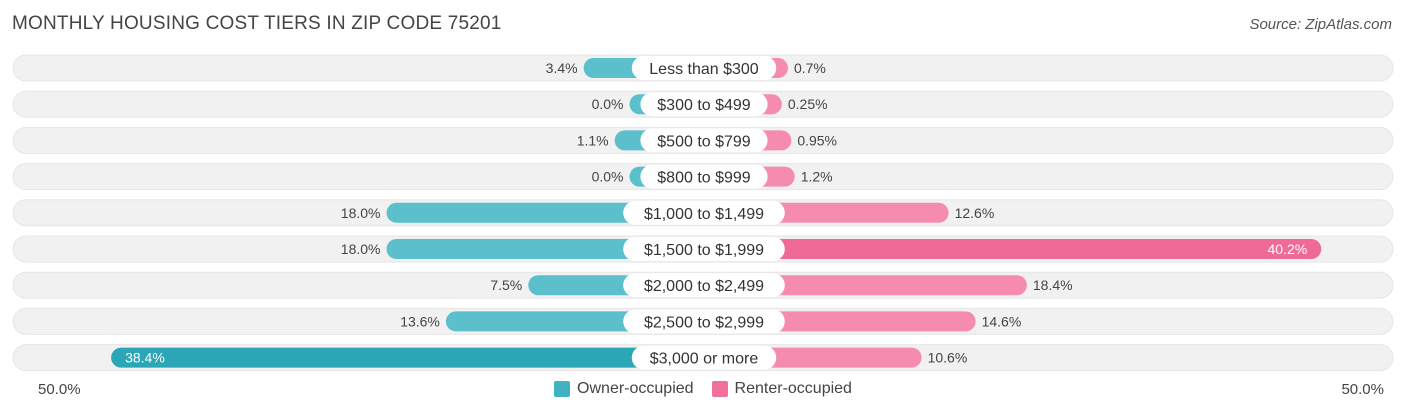 This screenshot has width=1406, height=414. I want to click on renter-value-label: 18.4%, so click(1053, 285).